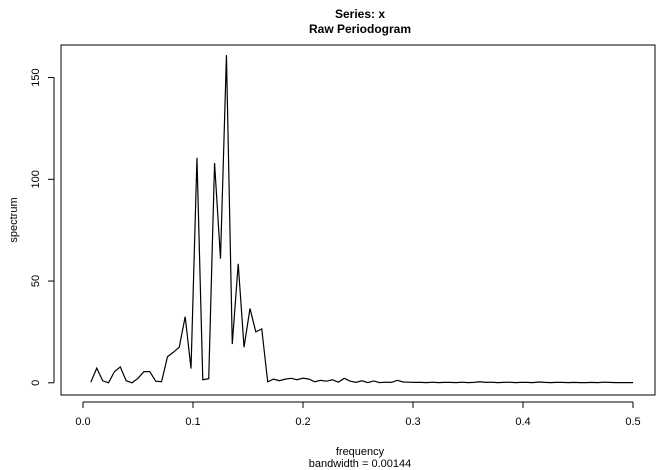  I want to click on y-tick-label: 0, so click(36, 383).